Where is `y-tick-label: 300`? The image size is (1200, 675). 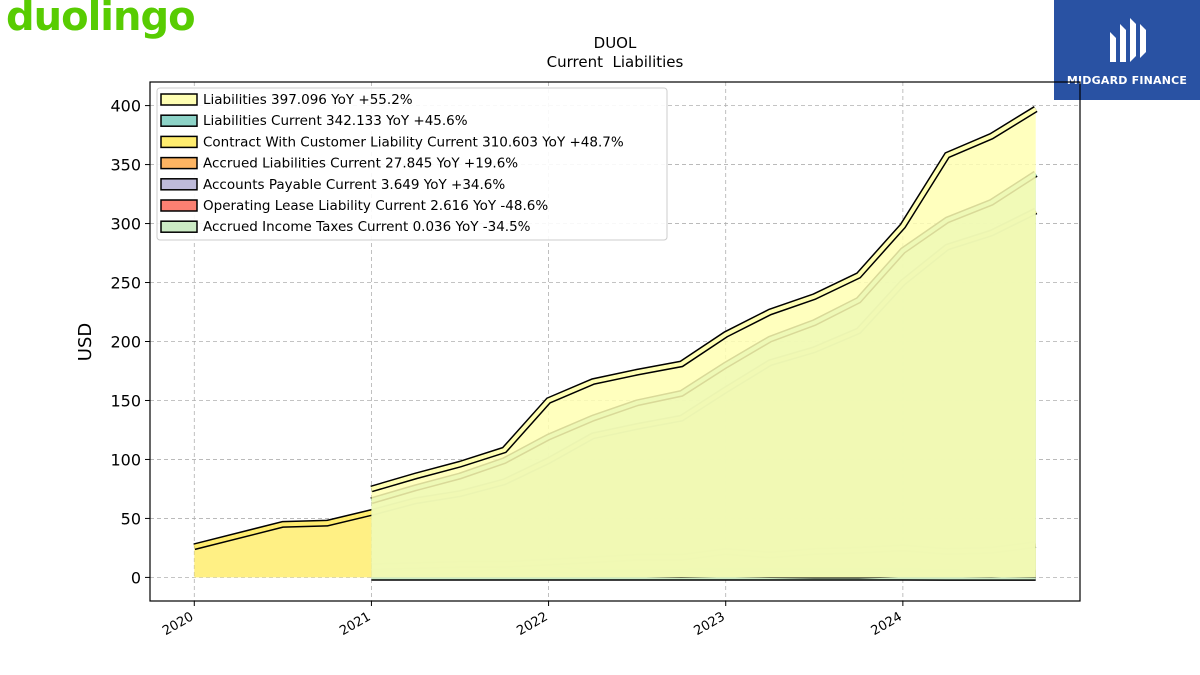 y-tick-label: 300 is located at coordinates (125, 224).